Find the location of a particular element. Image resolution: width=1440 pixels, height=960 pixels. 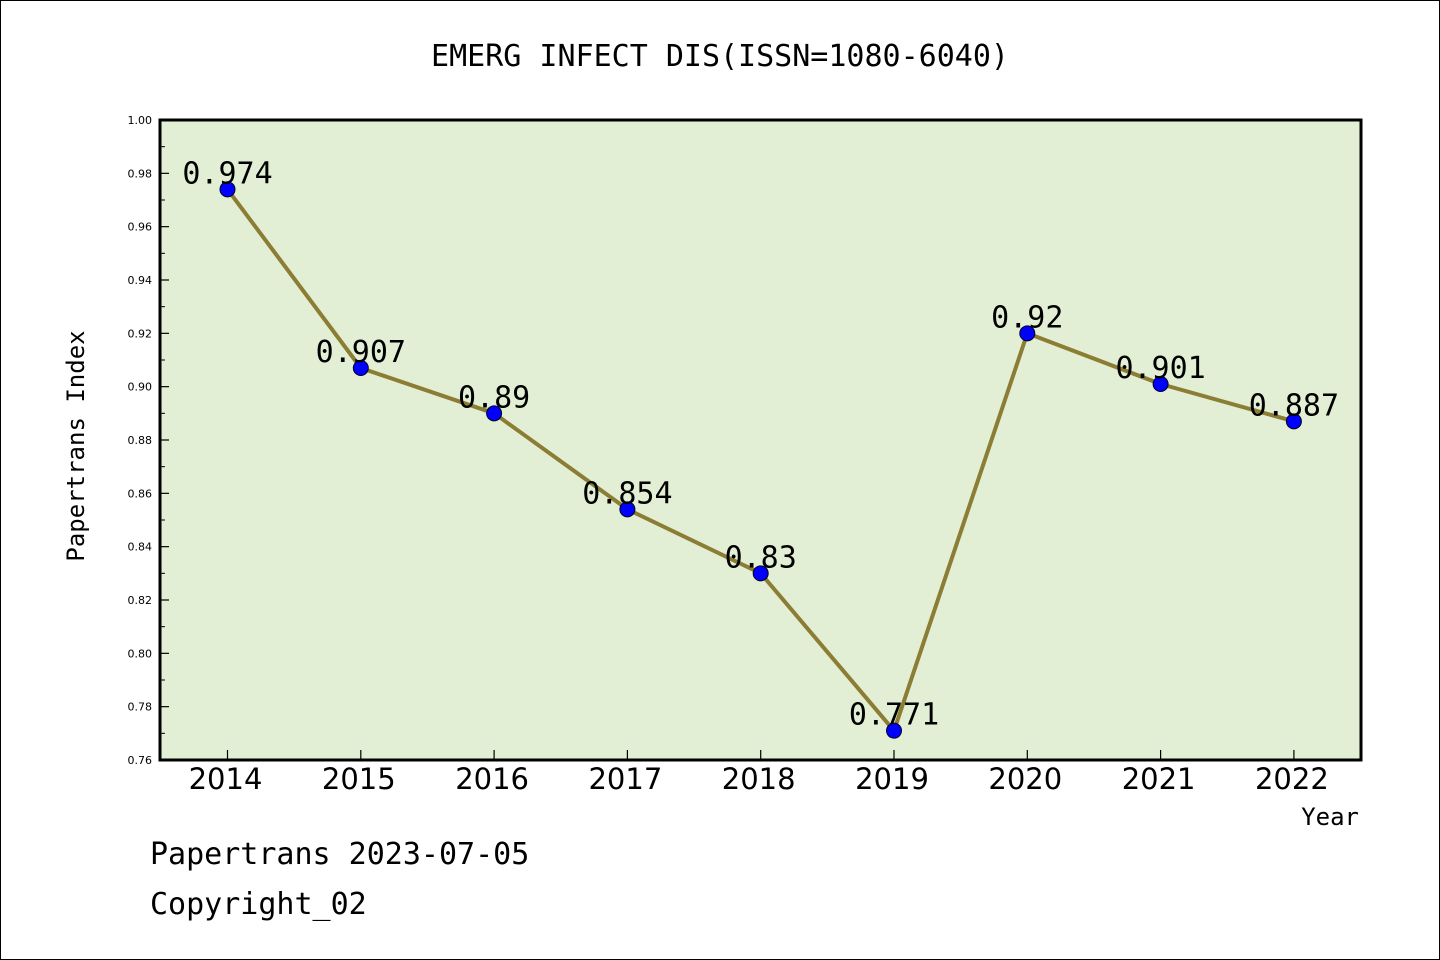

chart-title: EMERG INFECT DIS(ISSN=1080-6040) is located at coordinates (720, 56).